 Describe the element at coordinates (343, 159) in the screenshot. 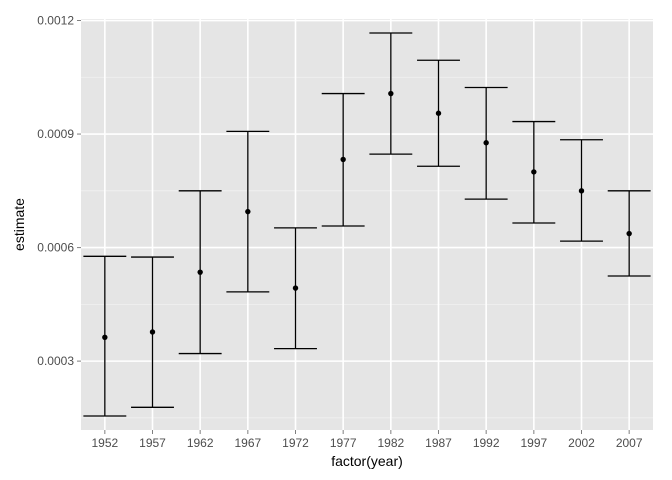

I see `estimate-point-1977` at that location.